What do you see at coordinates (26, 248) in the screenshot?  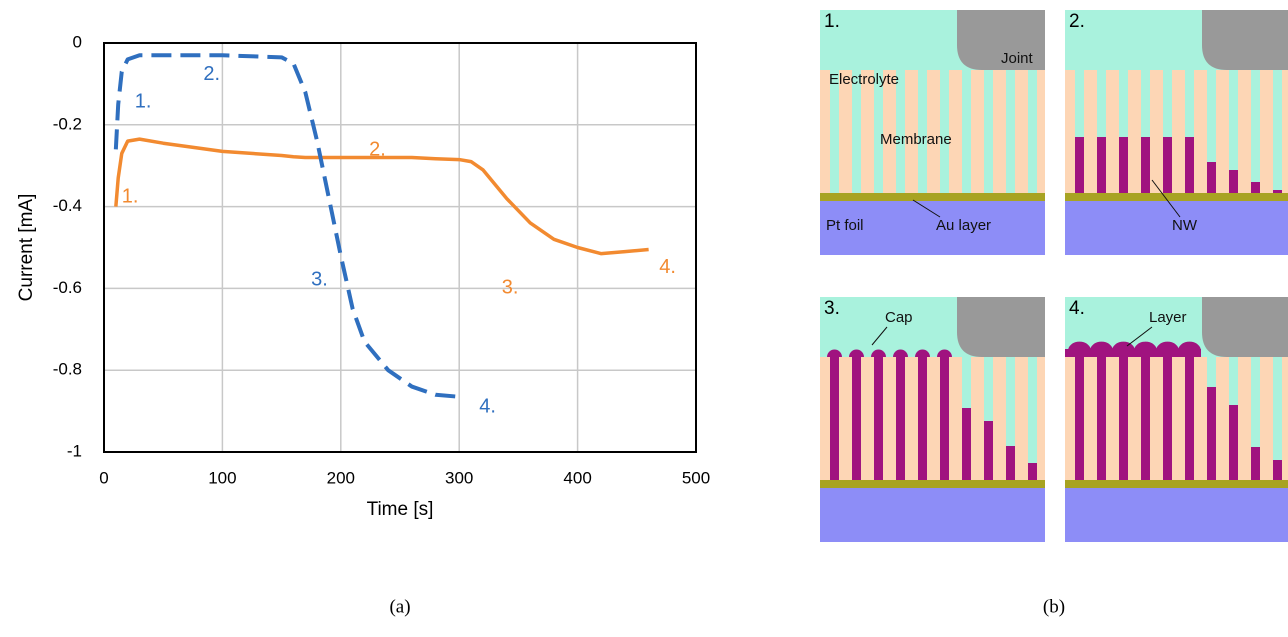 I see `y-axis-title: Current [mA]` at bounding box center [26, 248].